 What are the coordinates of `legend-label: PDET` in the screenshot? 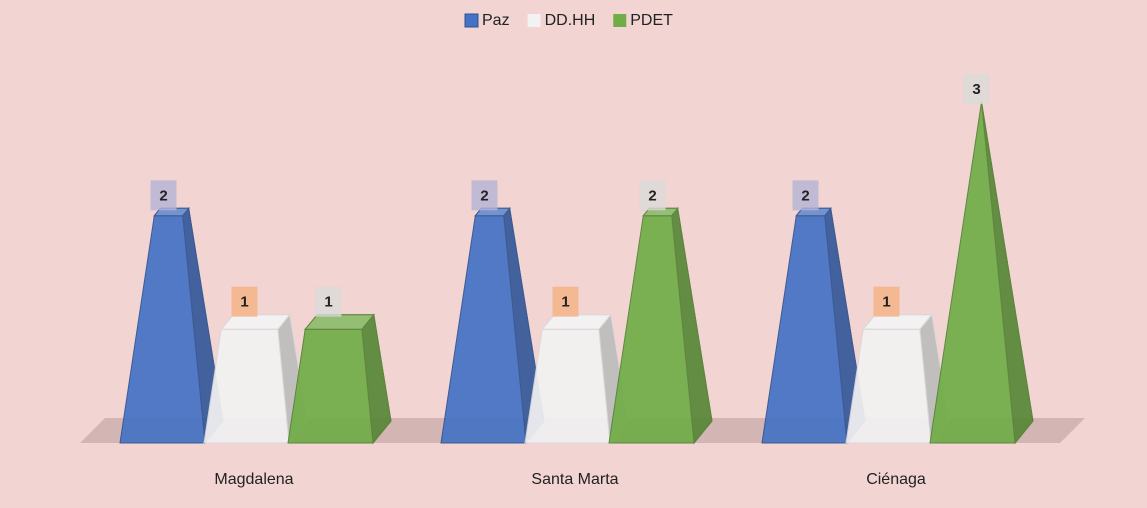 It's located at (651, 20).